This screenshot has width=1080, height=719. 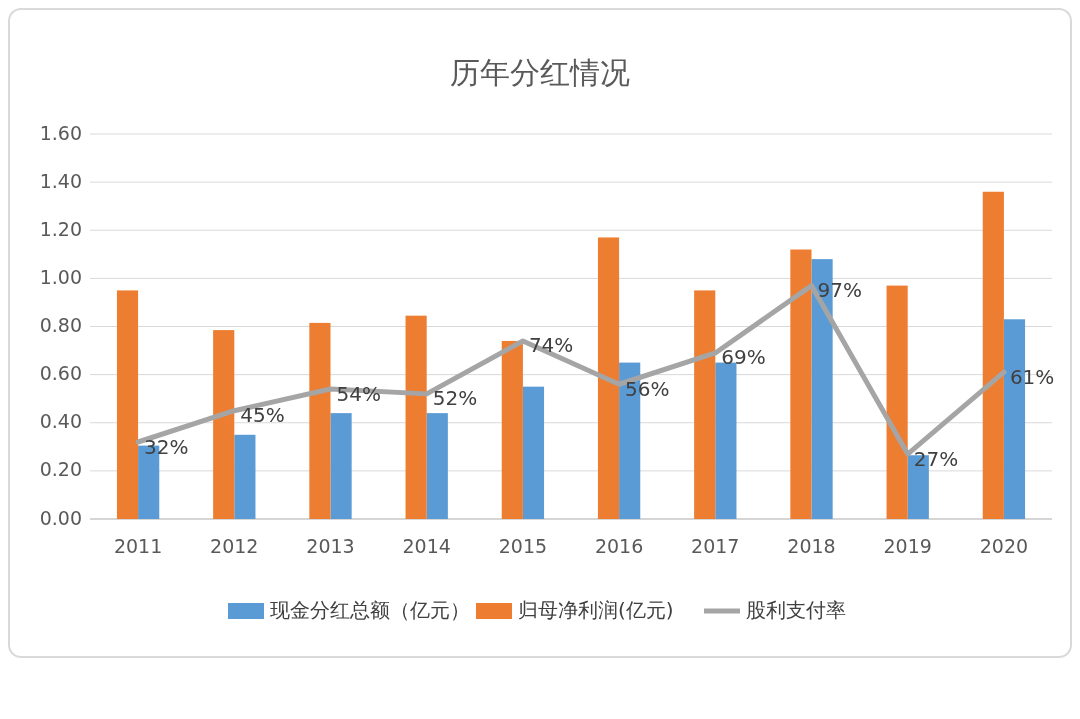 I want to click on y-tick-label: 0.20, so click(x=60, y=469).